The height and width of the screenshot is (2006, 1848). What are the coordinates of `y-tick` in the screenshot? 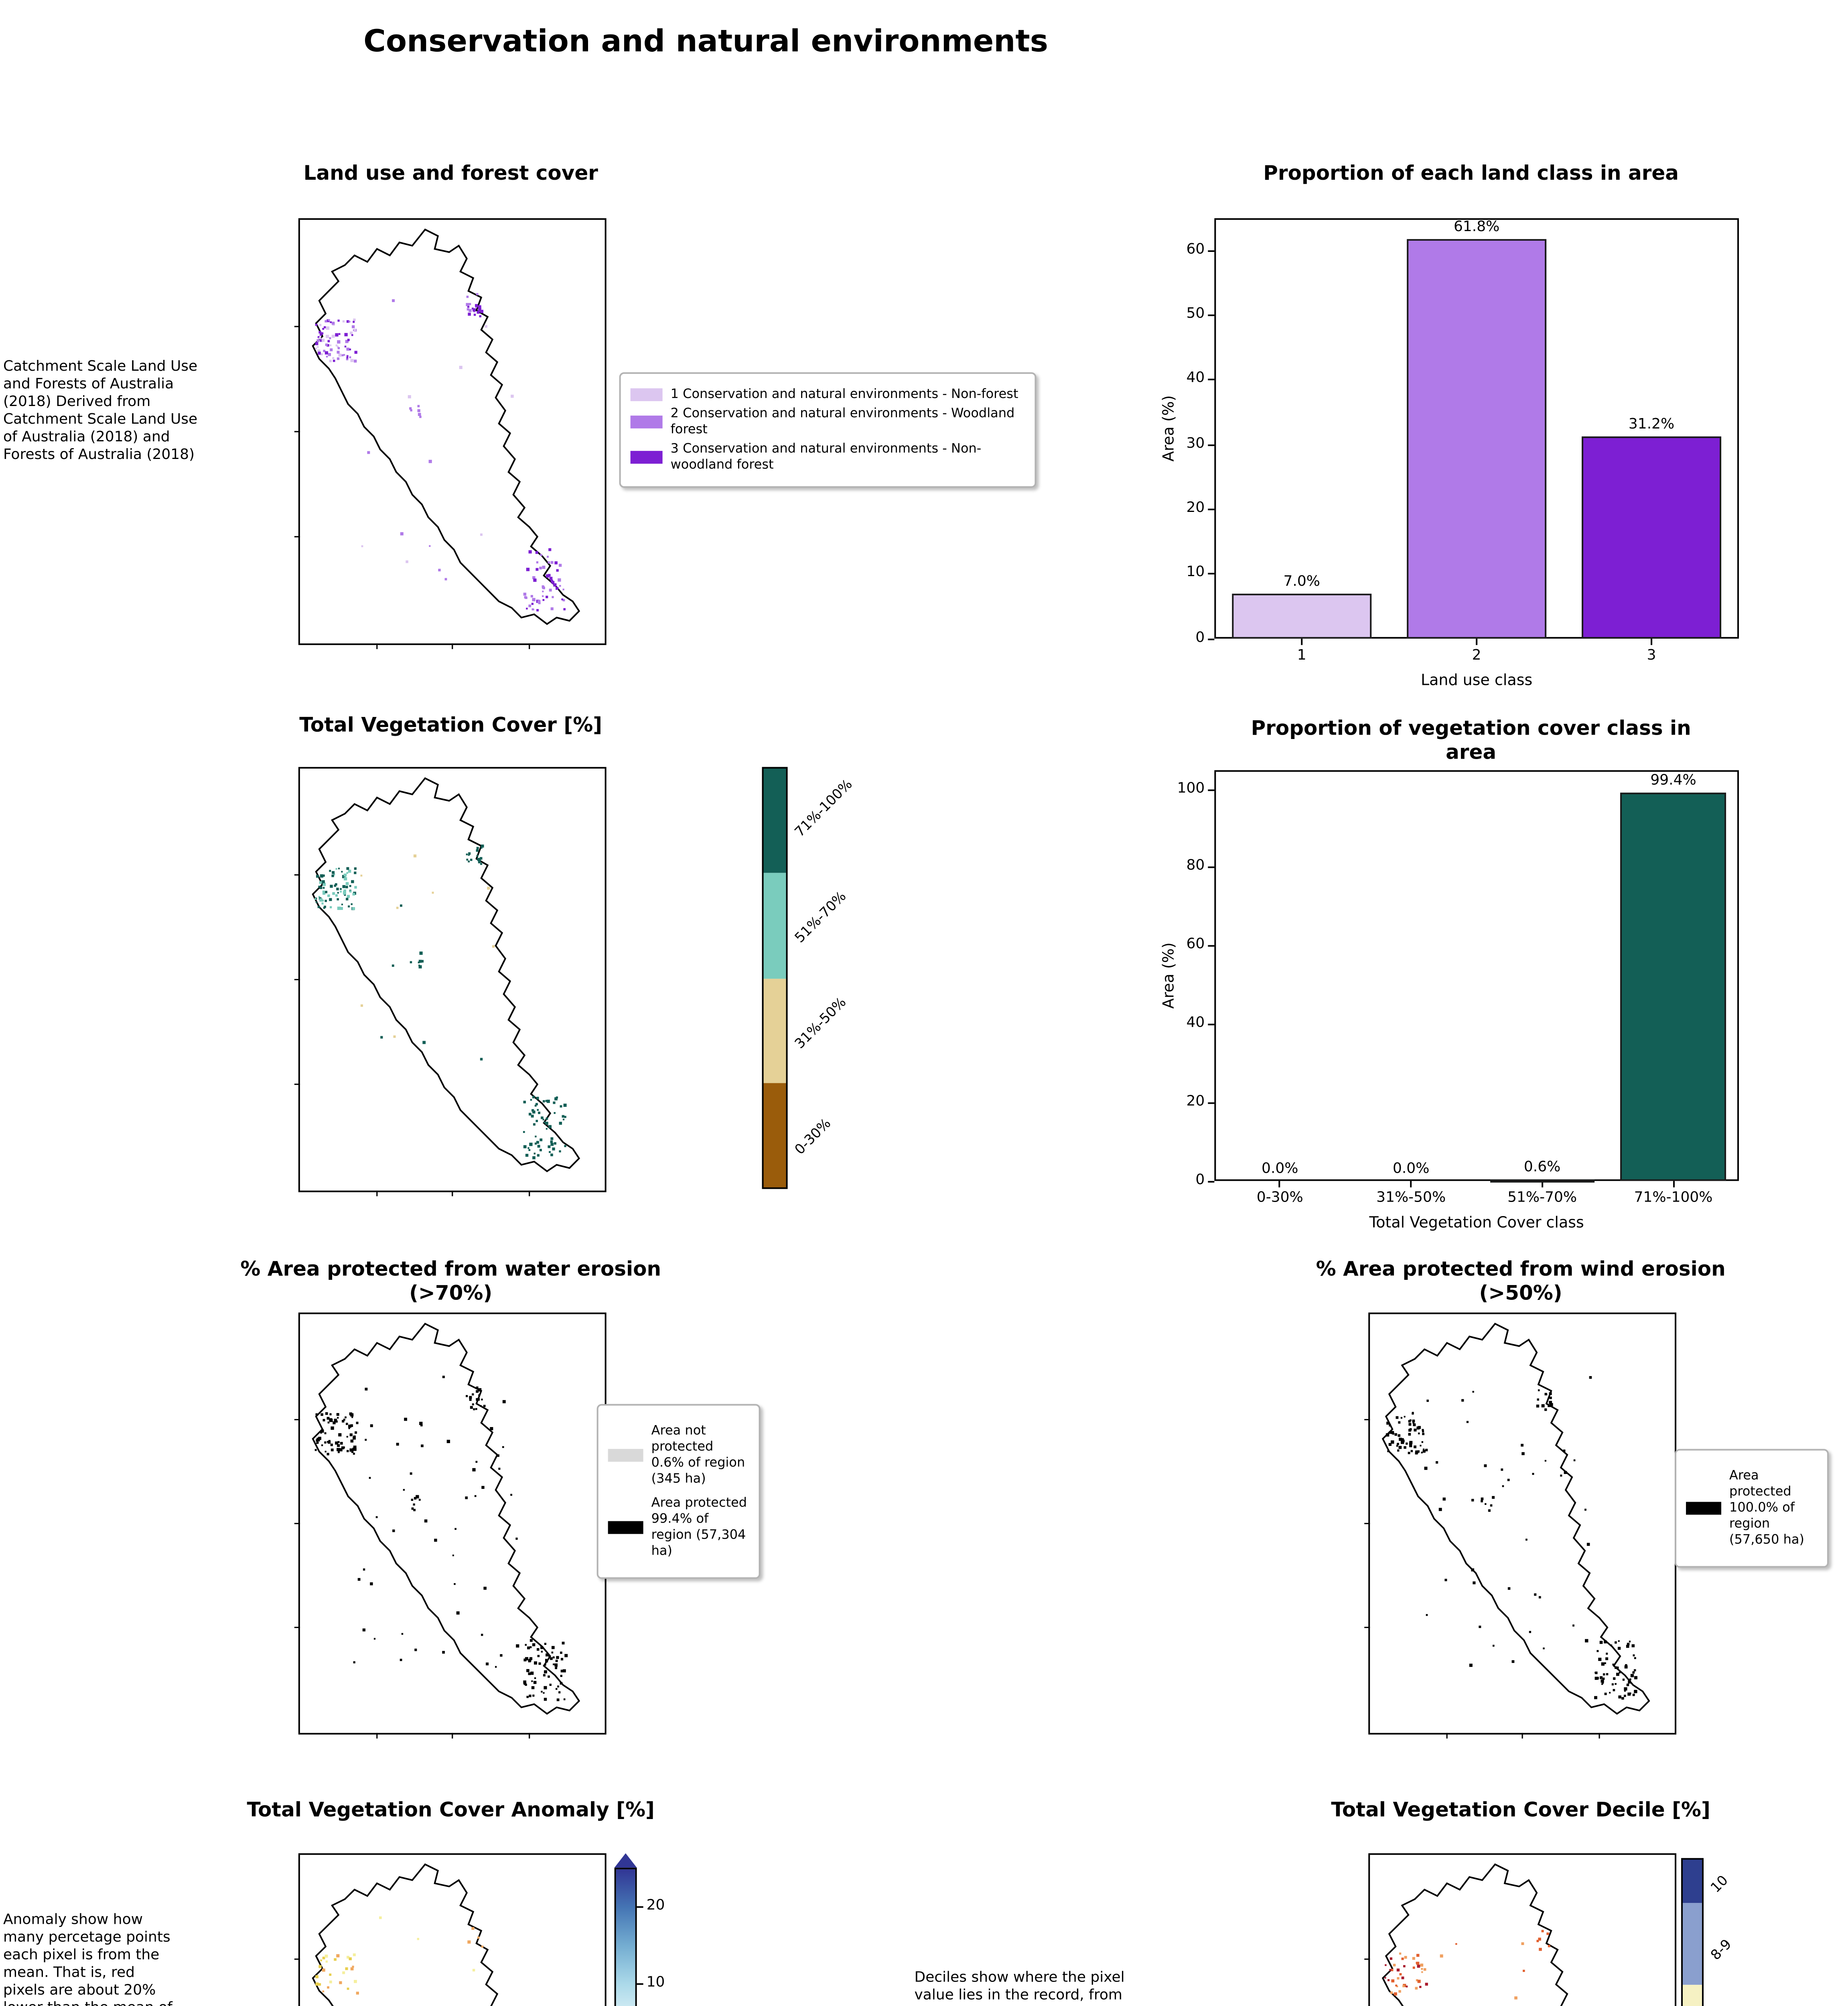 It's located at (1211, 251).